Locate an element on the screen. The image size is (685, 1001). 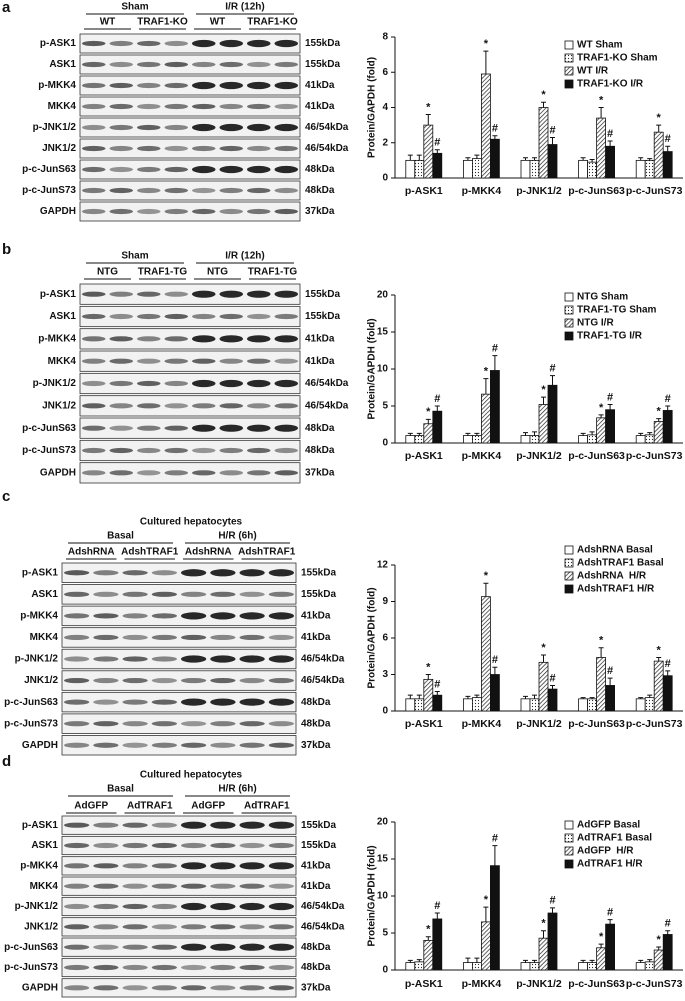
protein-label: p-ASK1 is located at coordinates (58, 43).